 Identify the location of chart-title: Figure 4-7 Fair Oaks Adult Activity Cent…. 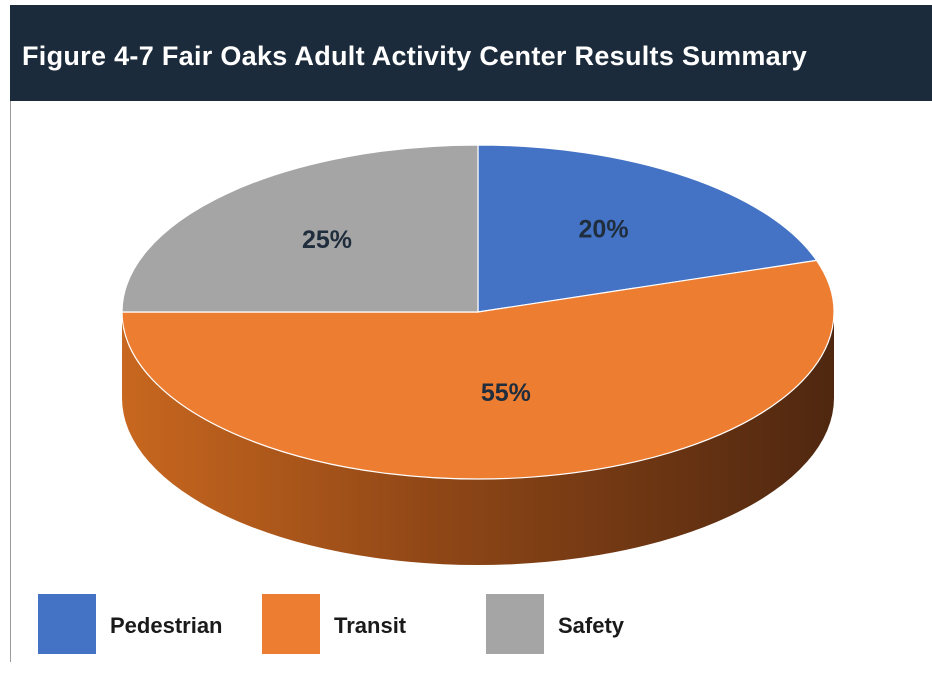
(414, 56).